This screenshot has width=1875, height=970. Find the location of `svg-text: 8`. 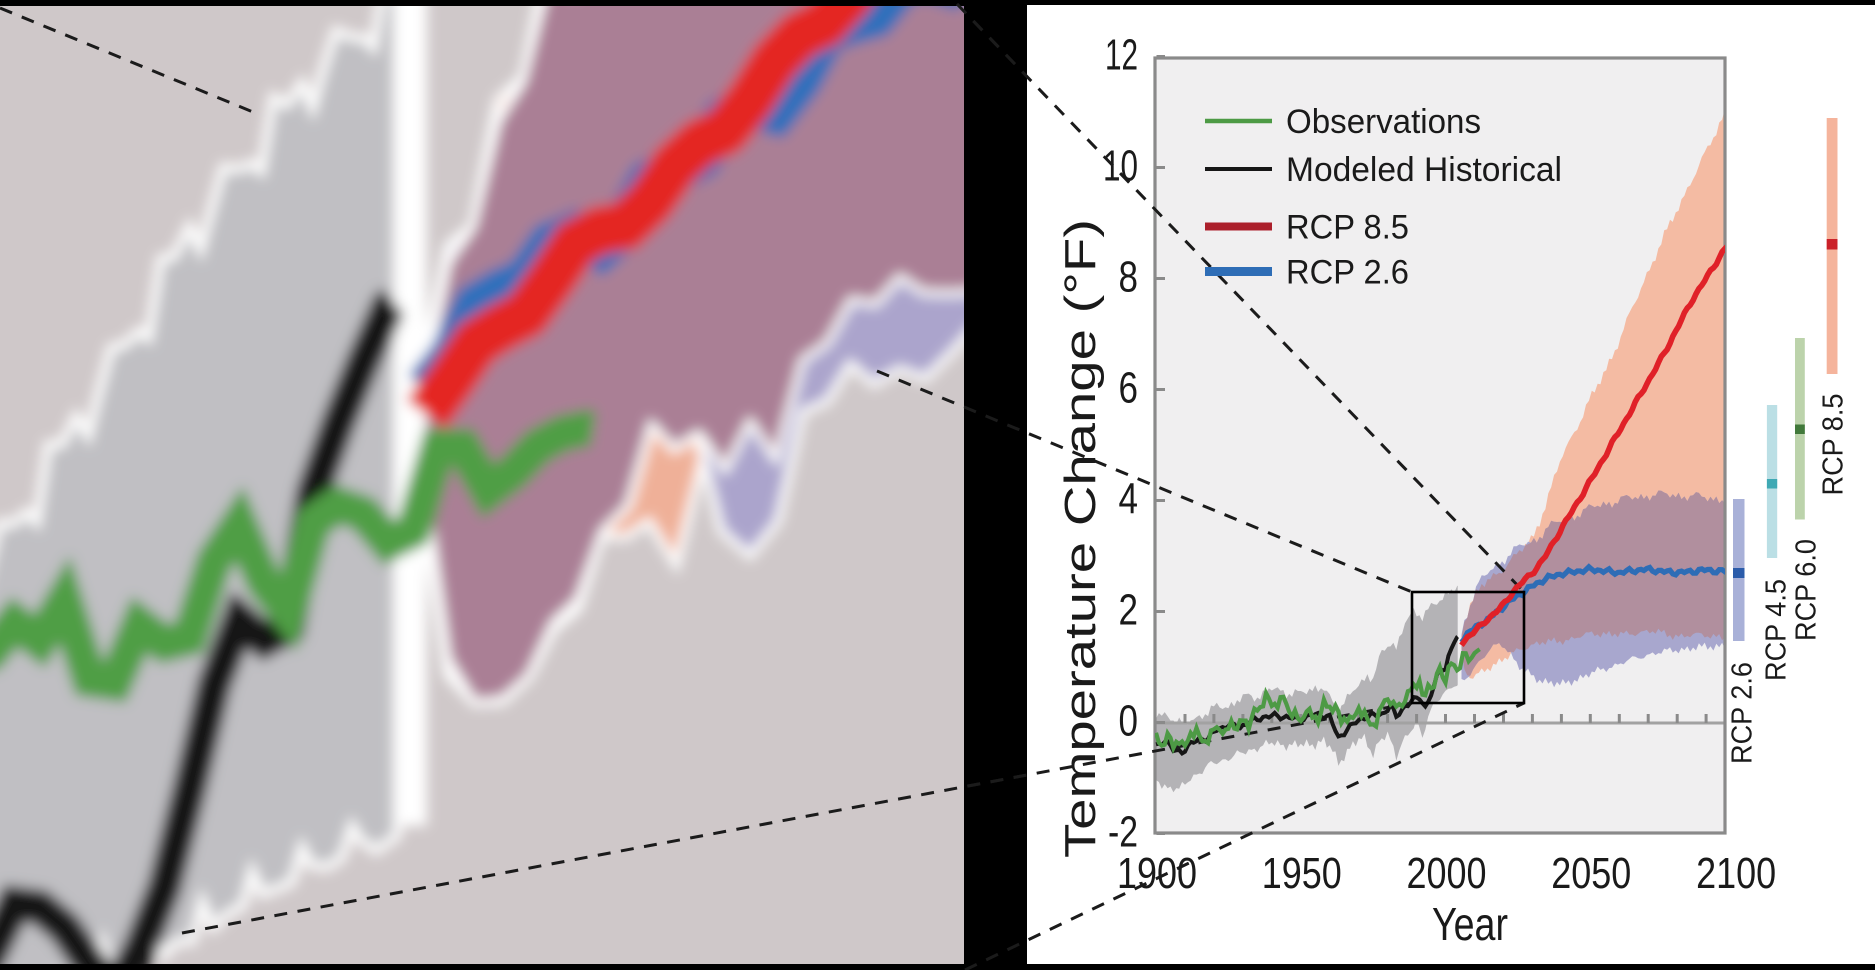

svg-text: 8 is located at coordinates (1129, 277).